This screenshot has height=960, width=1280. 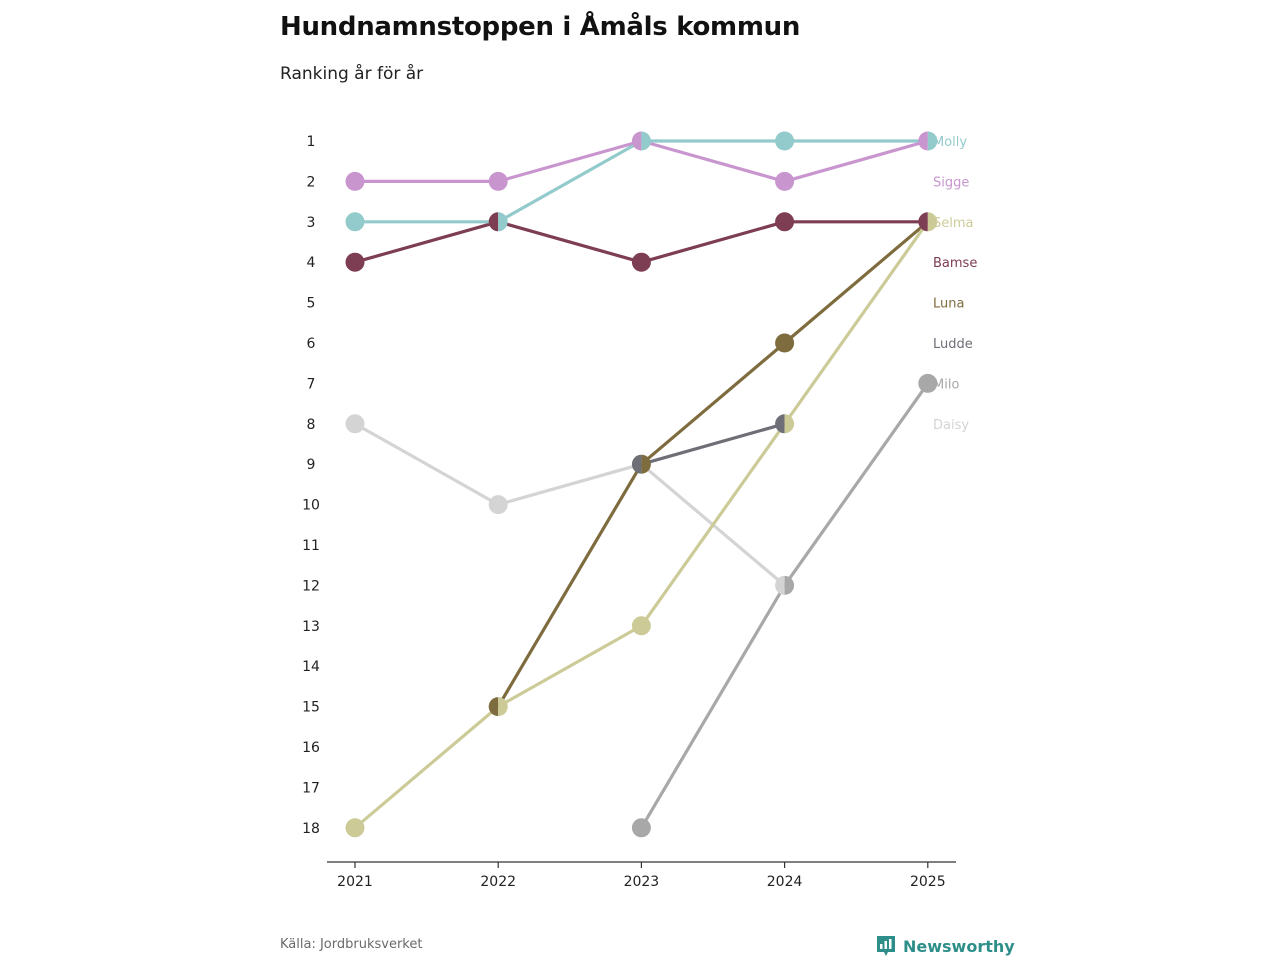 What do you see at coordinates (948, 304) in the screenshot?
I see `series-label-luna: Luna` at bounding box center [948, 304].